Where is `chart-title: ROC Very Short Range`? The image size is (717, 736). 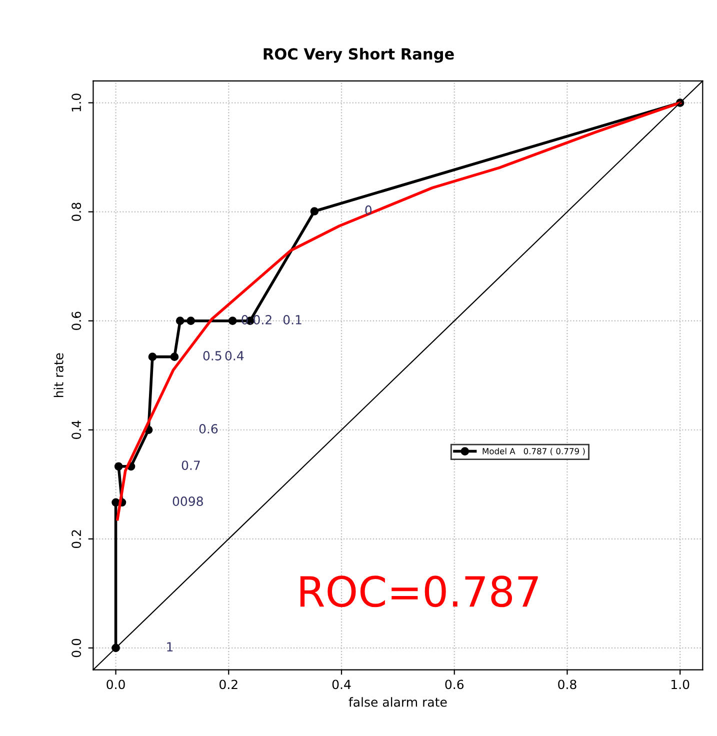
chart-title: ROC Very Short Range is located at coordinates (359, 55).